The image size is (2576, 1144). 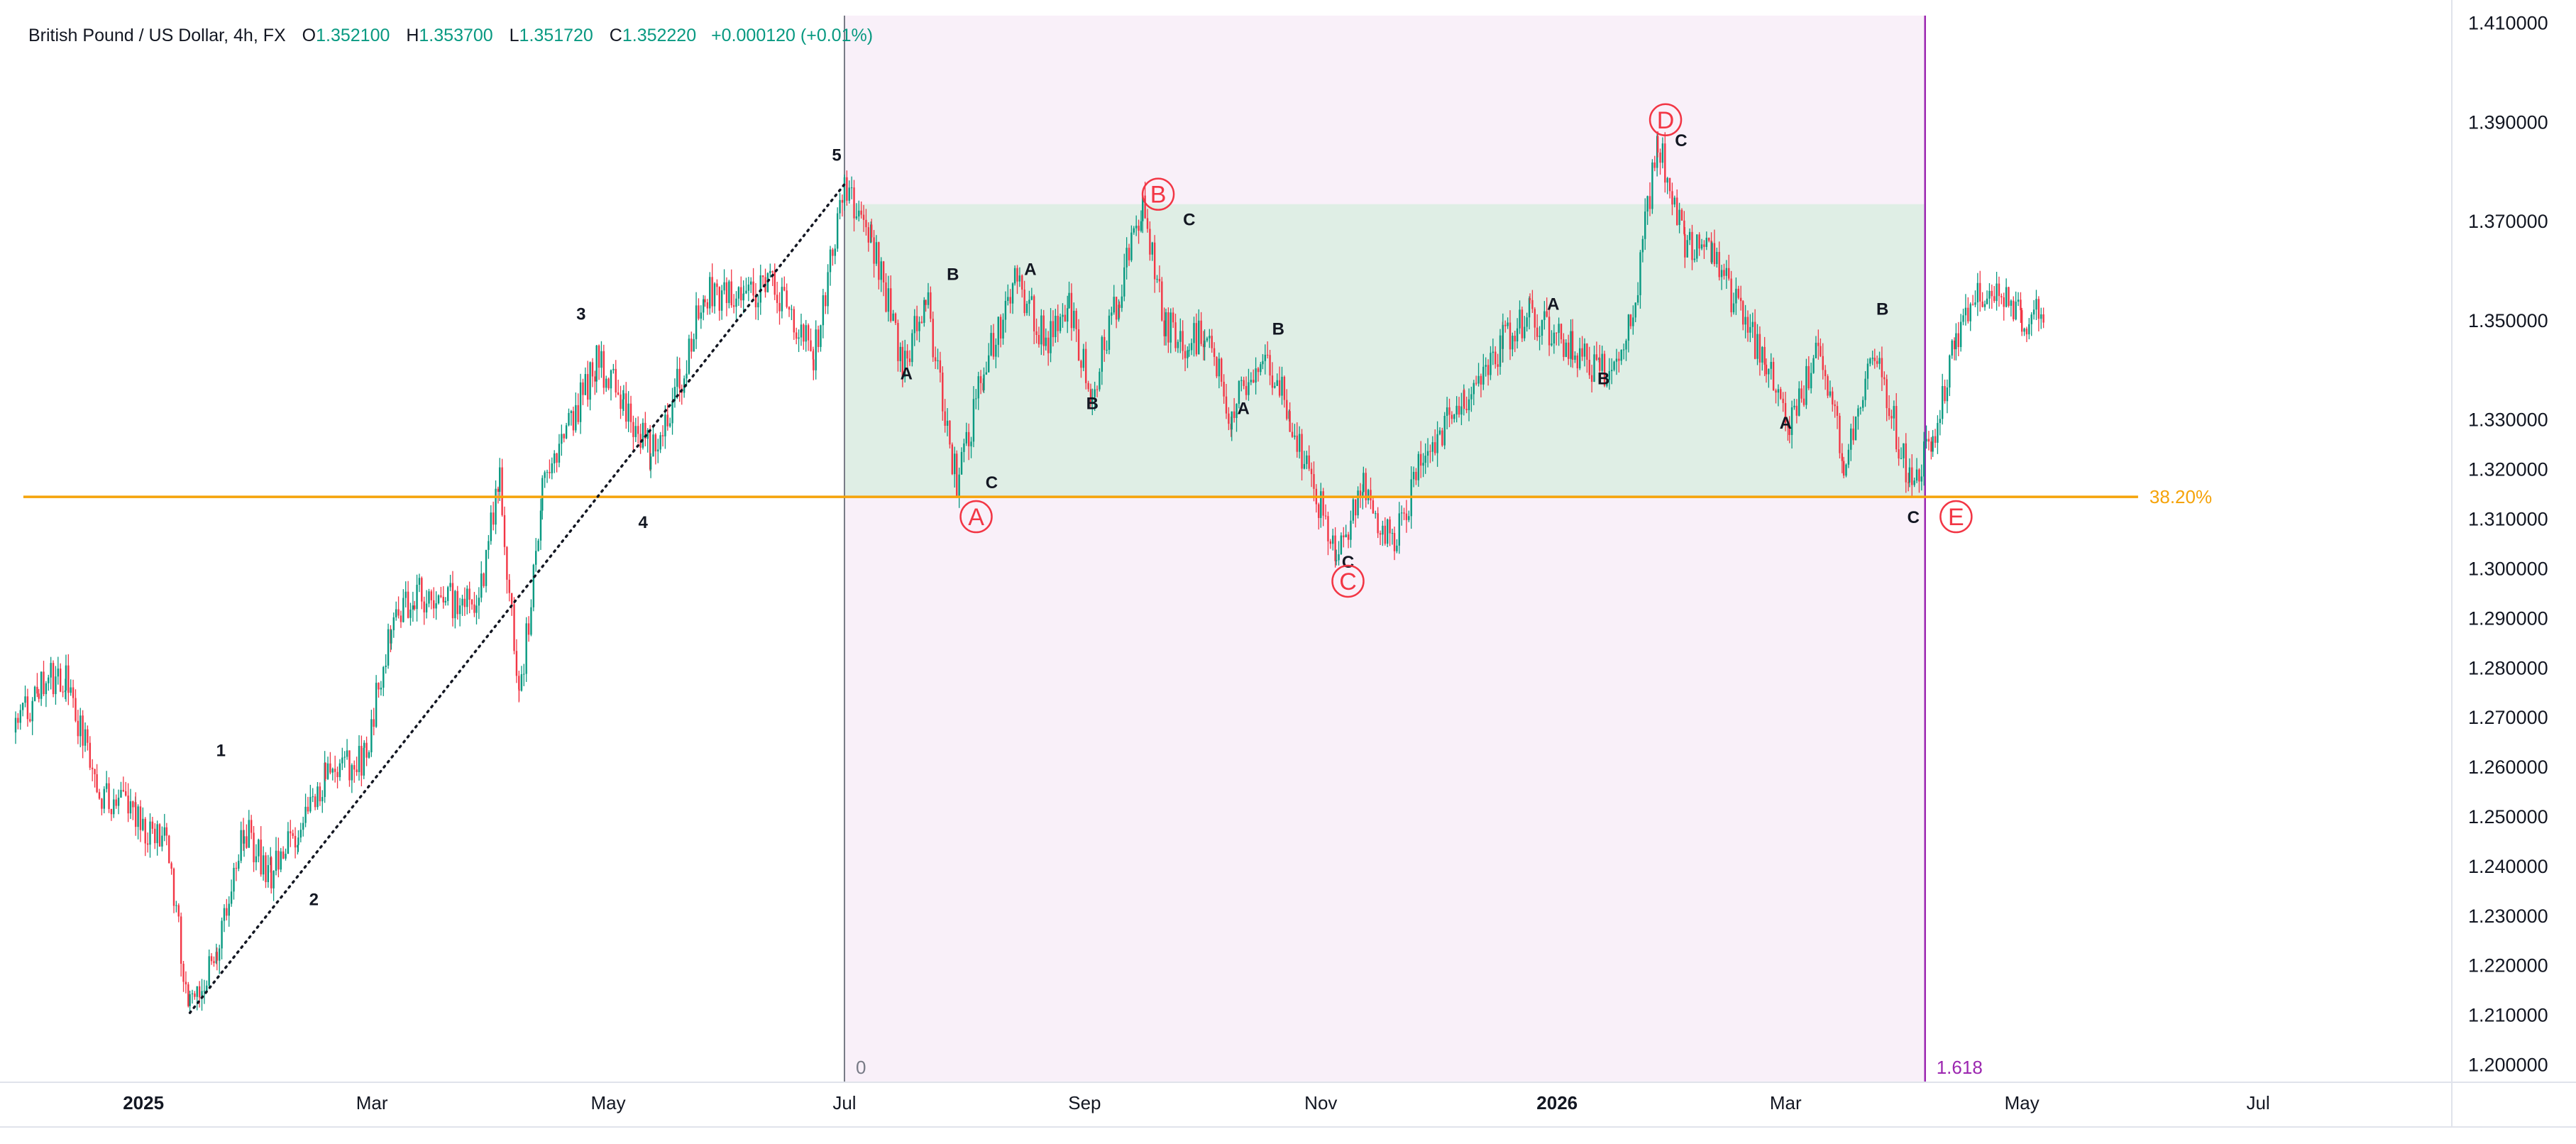 I want to click on time-axis: 2025 Mar May Jul Sep Nov 2026 Mar May Jul, so click(x=1288, y=1105).